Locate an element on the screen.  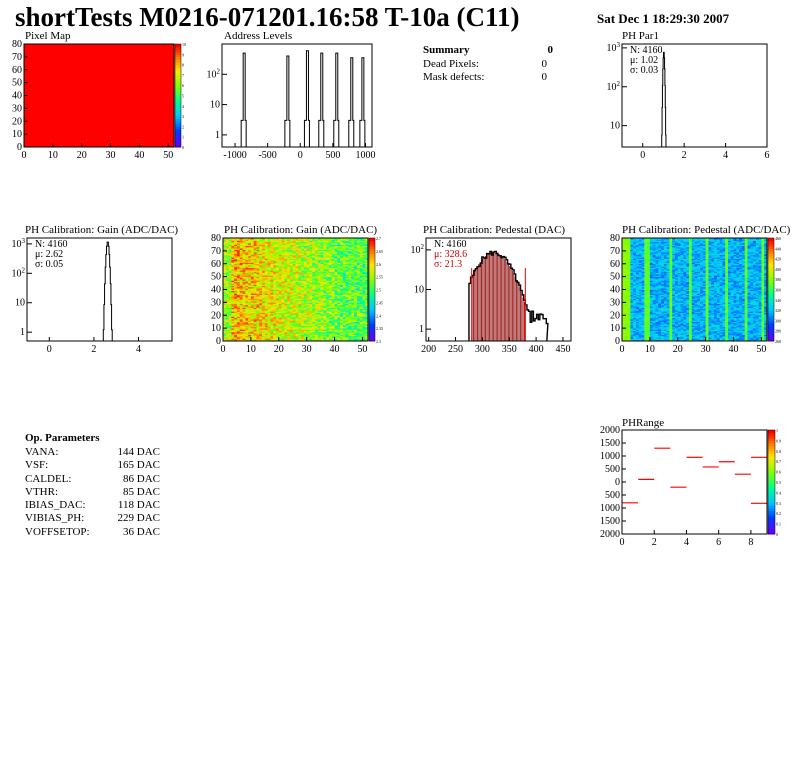
plot-frame is located at coordinates (297, 95).